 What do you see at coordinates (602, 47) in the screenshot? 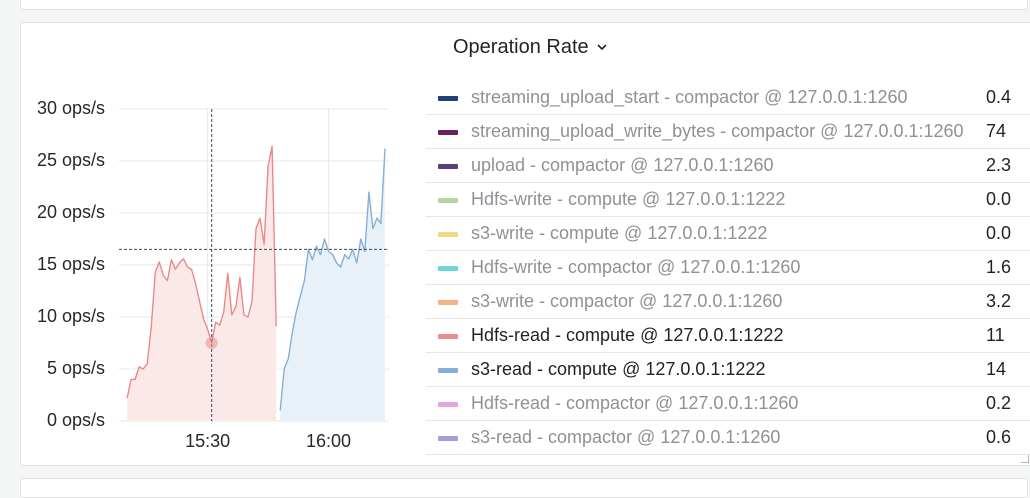
I see `chevron-down-icon` at bounding box center [602, 47].